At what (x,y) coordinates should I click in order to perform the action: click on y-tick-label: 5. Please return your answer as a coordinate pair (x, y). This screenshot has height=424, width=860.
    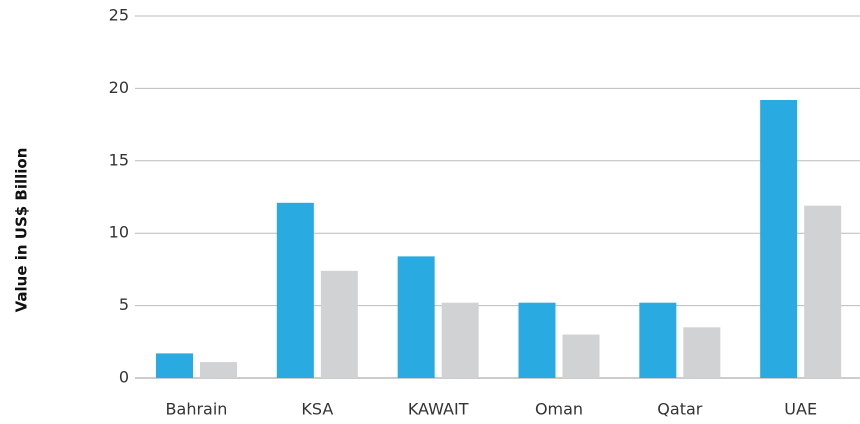
    Looking at the image, I should click on (124, 304).